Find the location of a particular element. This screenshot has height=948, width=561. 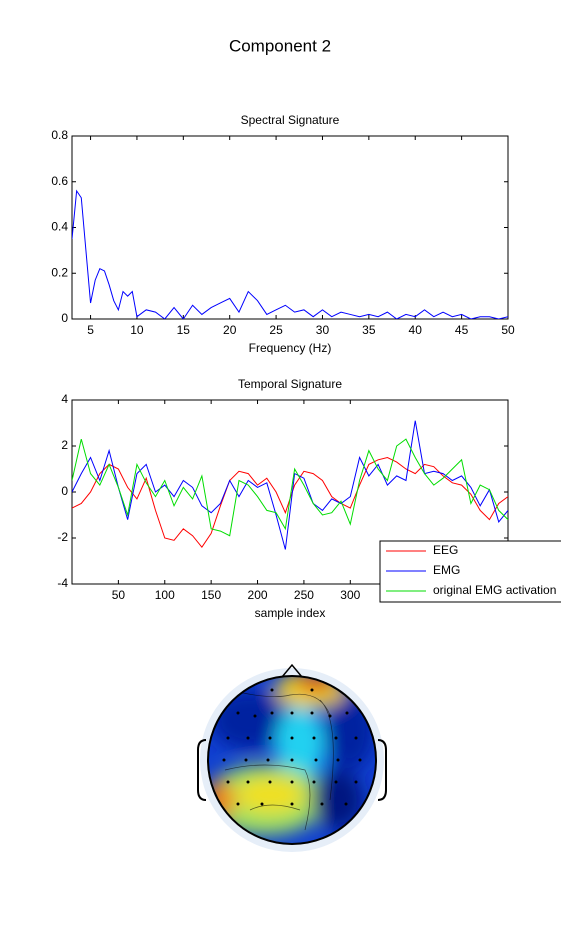

x-tick-label: 40 is located at coordinates (416, 330).